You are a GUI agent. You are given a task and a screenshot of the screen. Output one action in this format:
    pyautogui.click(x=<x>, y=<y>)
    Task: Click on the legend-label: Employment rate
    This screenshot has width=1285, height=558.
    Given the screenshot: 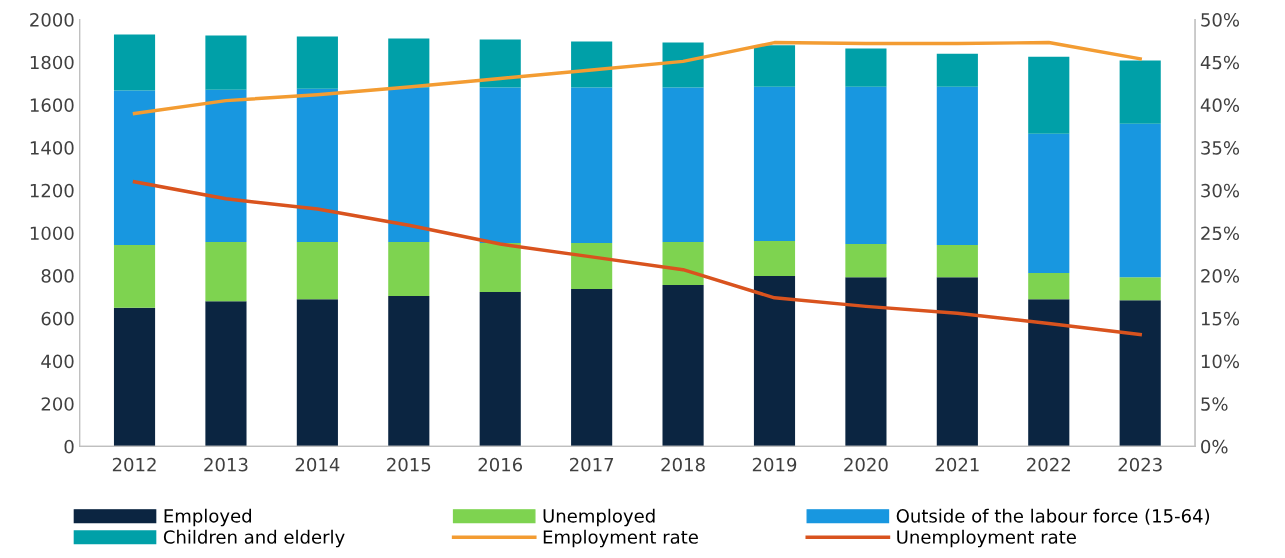 What is the action you would take?
    pyautogui.click(x=620, y=538)
    